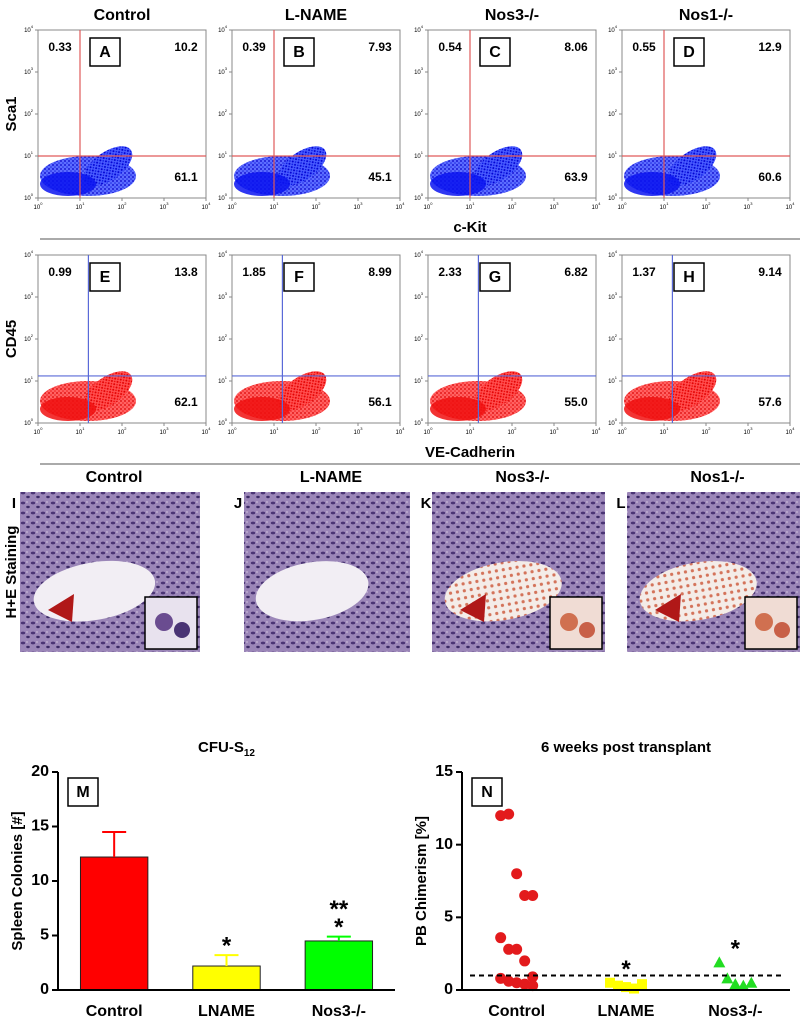 This screenshot has width=800, height=1029. I want to click on inset-cell, so click(764, 622).